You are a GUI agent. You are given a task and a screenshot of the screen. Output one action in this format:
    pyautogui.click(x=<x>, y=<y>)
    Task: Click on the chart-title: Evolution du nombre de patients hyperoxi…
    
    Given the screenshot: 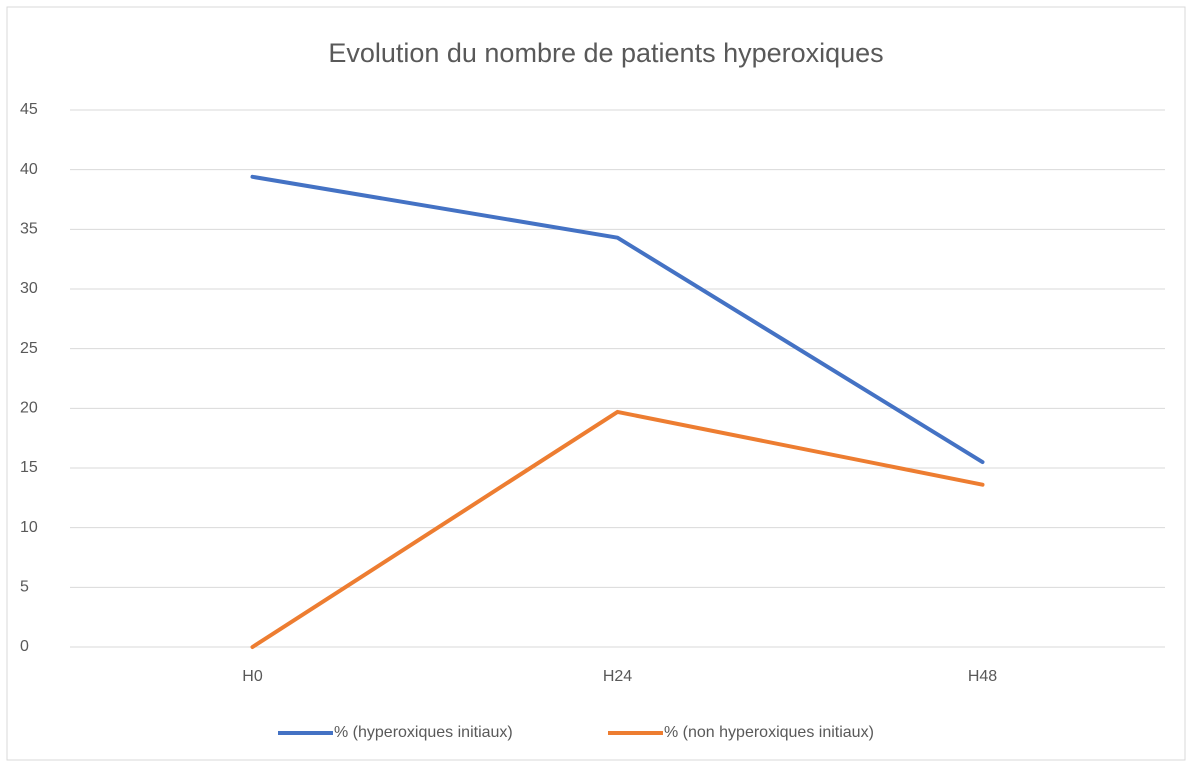 What is the action you would take?
    pyautogui.click(x=605, y=53)
    